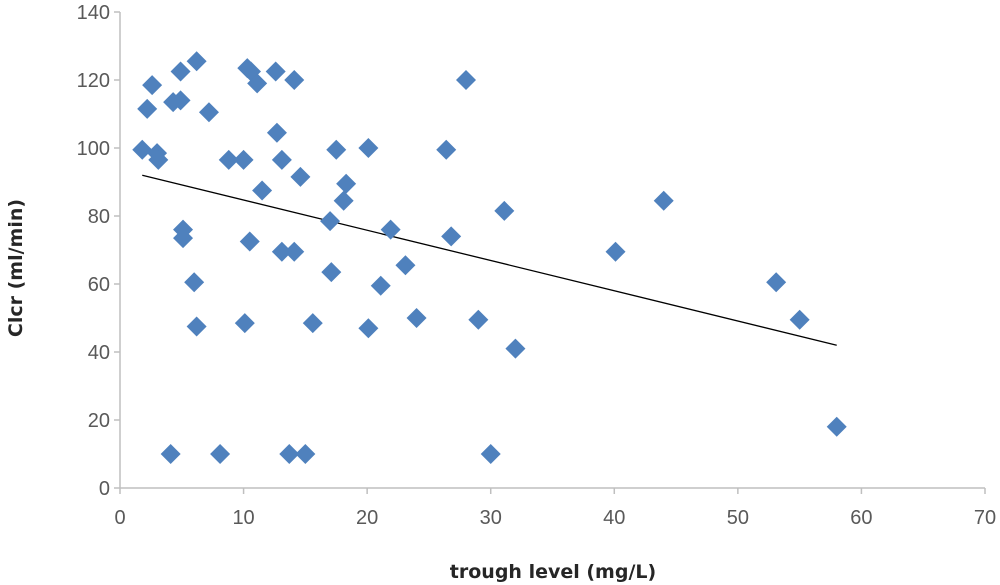 The width and height of the screenshot is (1000, 585). I want to click on y-tick-label: 60, so click(99, 285).